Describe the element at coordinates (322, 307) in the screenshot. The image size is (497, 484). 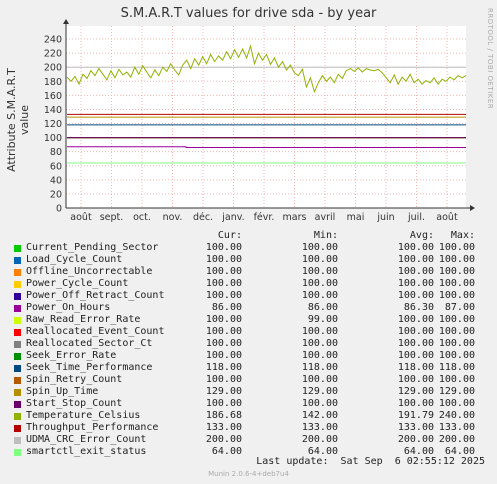
I see `legend-min: 86.00` at that location.